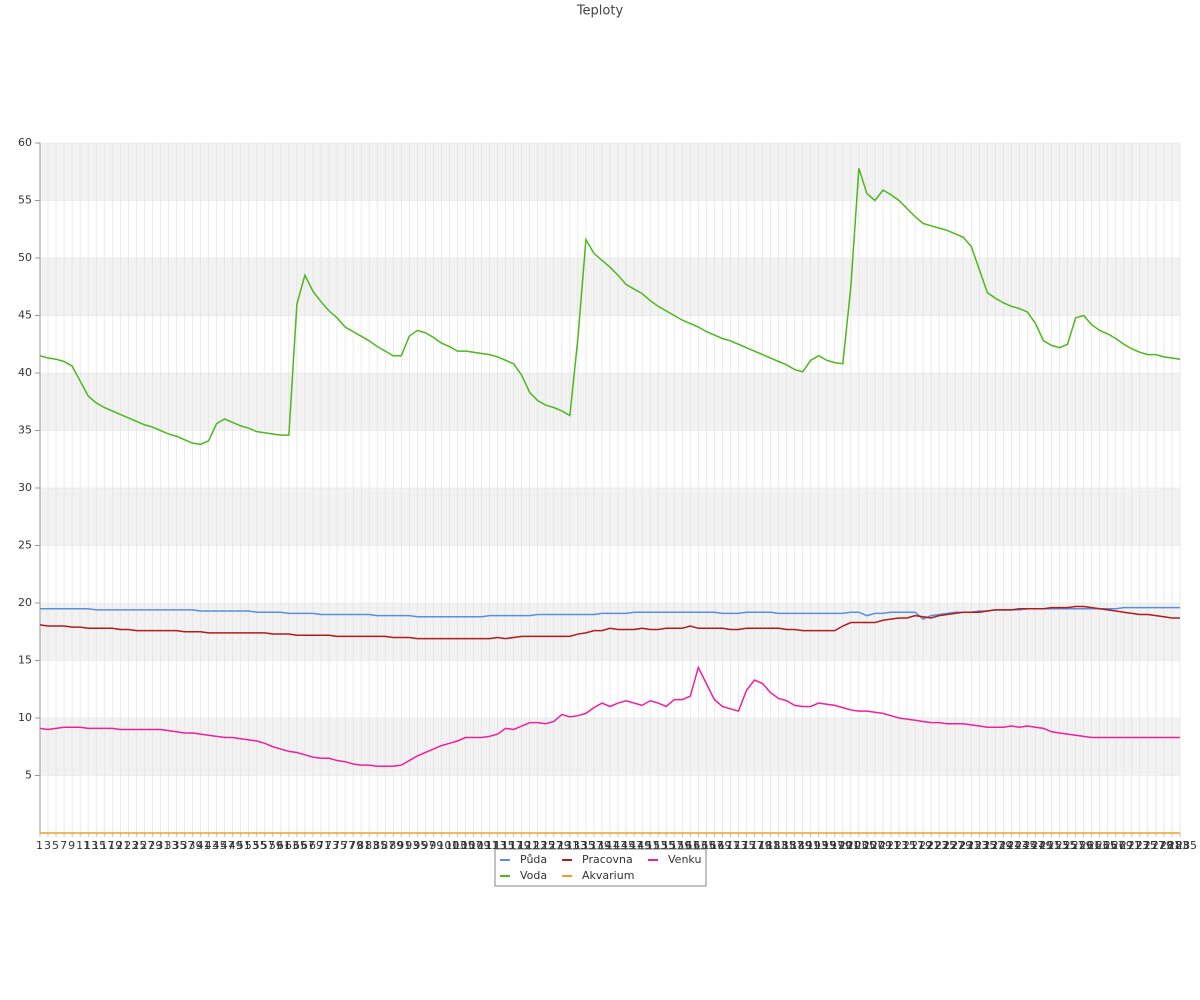 This screenshot has height=1000, width=1200. Describe the element at coordinates (913, 845) in the screenshot. I see `x-tick-label: 217` at that location.